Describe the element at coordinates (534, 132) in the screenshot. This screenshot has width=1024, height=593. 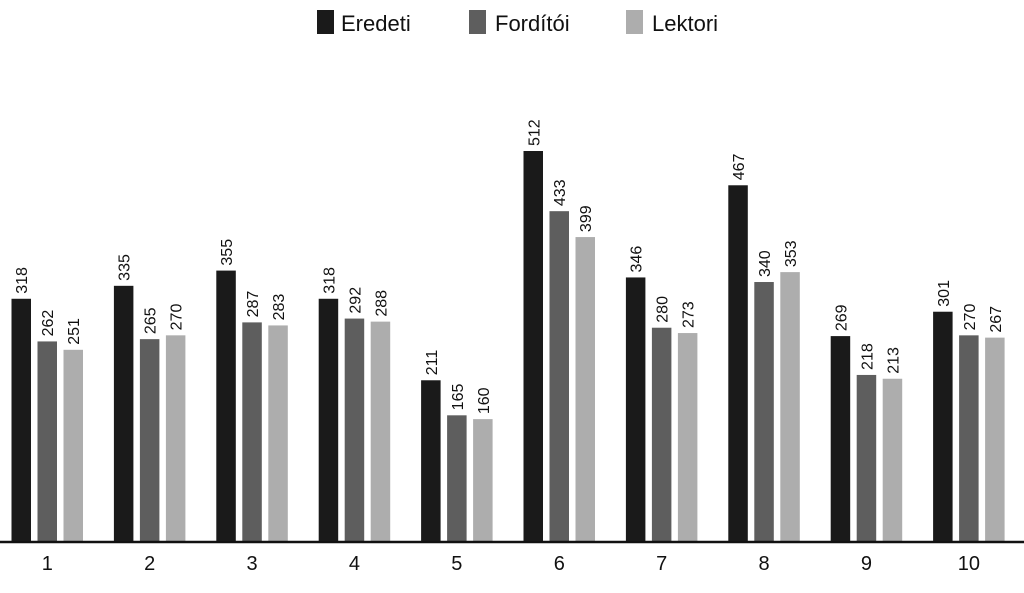
I see `value-label-6-1: 512` at that location.